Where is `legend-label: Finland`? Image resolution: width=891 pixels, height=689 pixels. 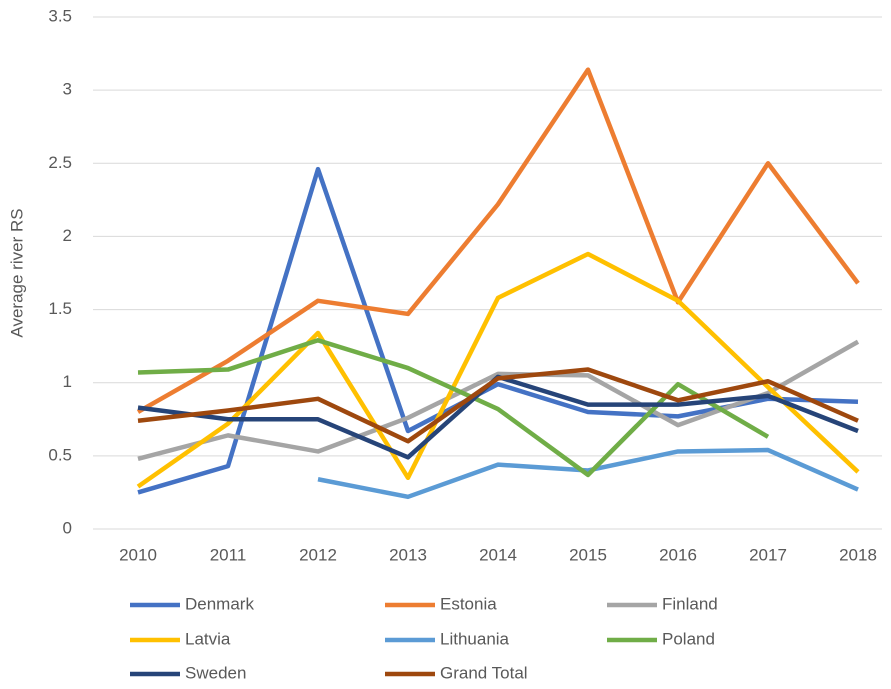 legend-label: Finland is located at coordinates (690, 603).